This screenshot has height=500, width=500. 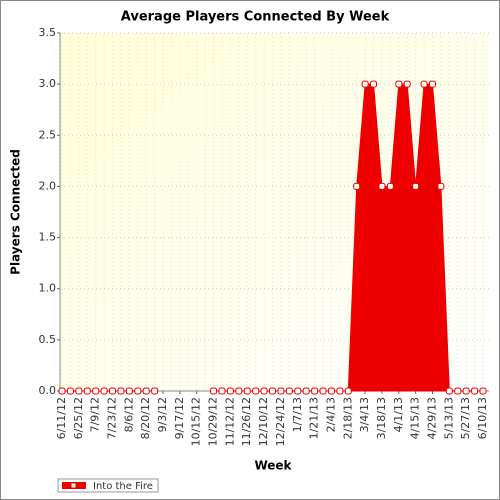 I want to click on x-tick-label: 2/18/13, so click(x=347, y=418).